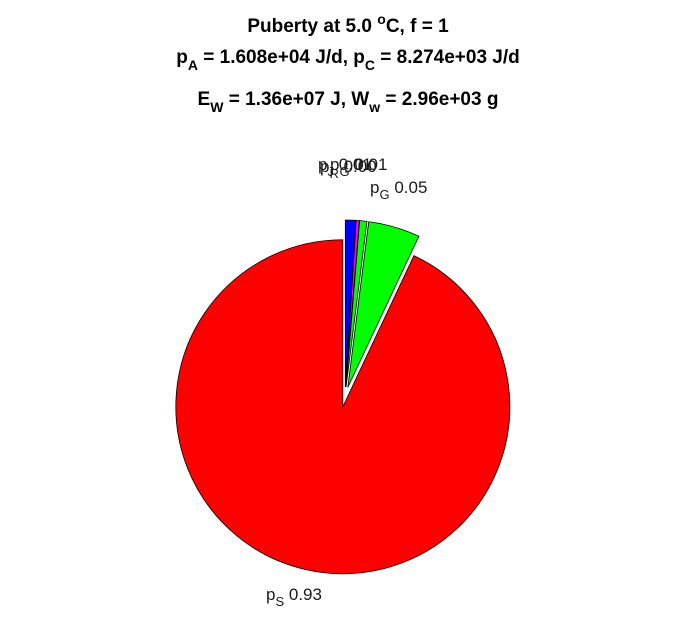  I want to click on pc-symbol: p, so click(359, 57).